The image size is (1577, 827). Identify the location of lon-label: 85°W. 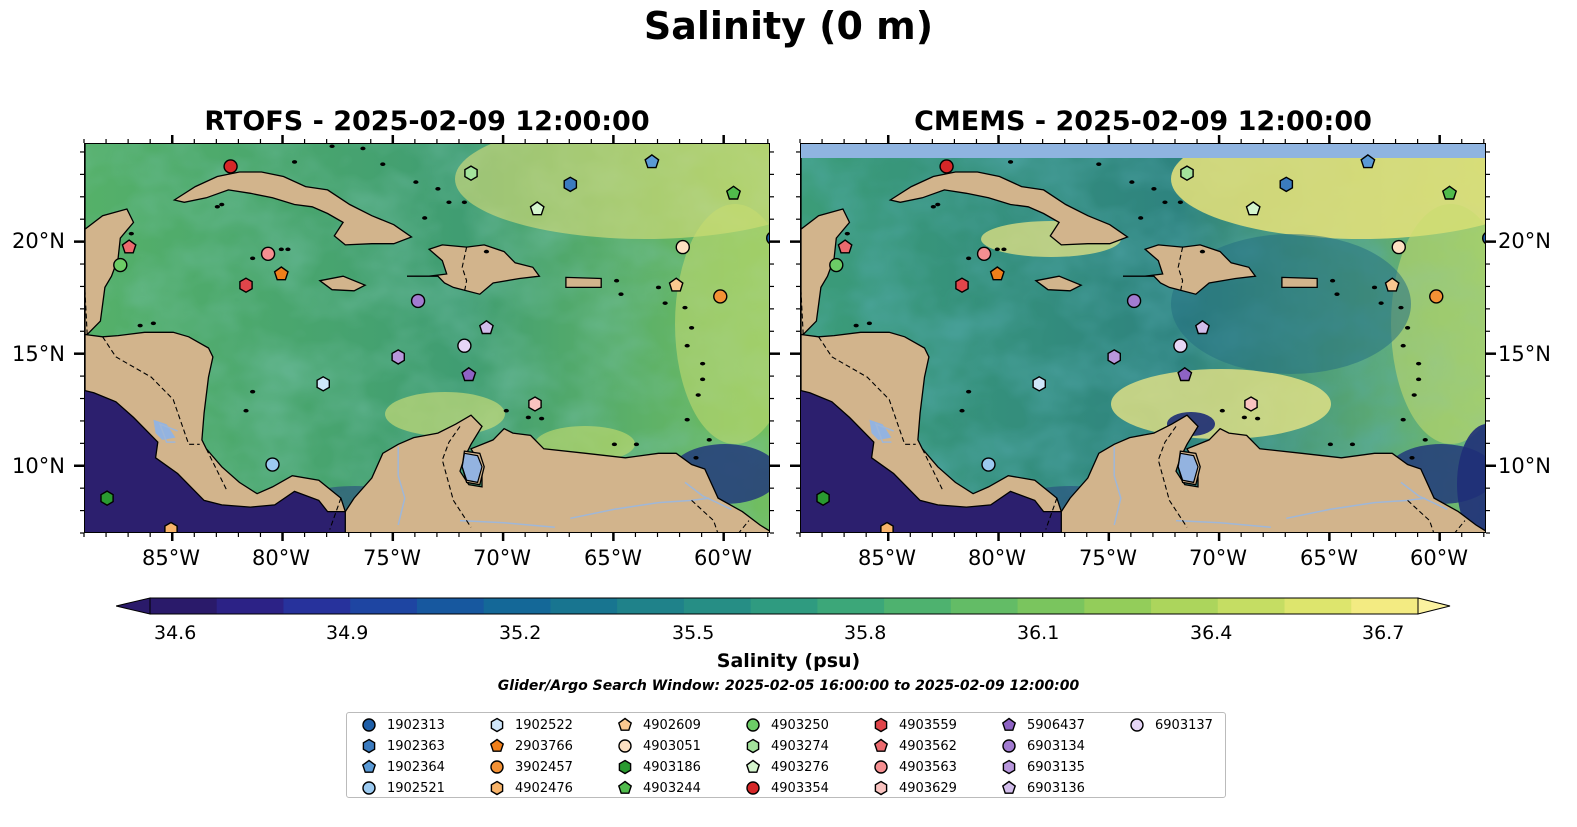
(171, 558).